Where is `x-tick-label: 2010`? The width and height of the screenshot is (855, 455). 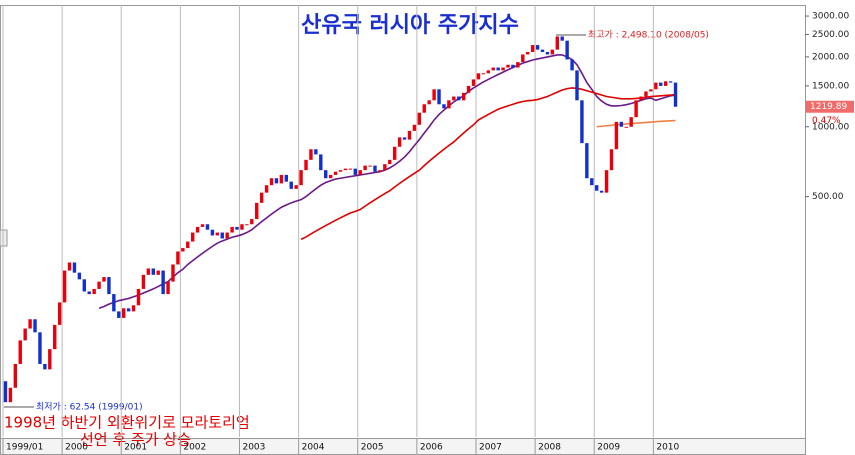
x-tick-label: 2010 is located at coordinates (667, 448).